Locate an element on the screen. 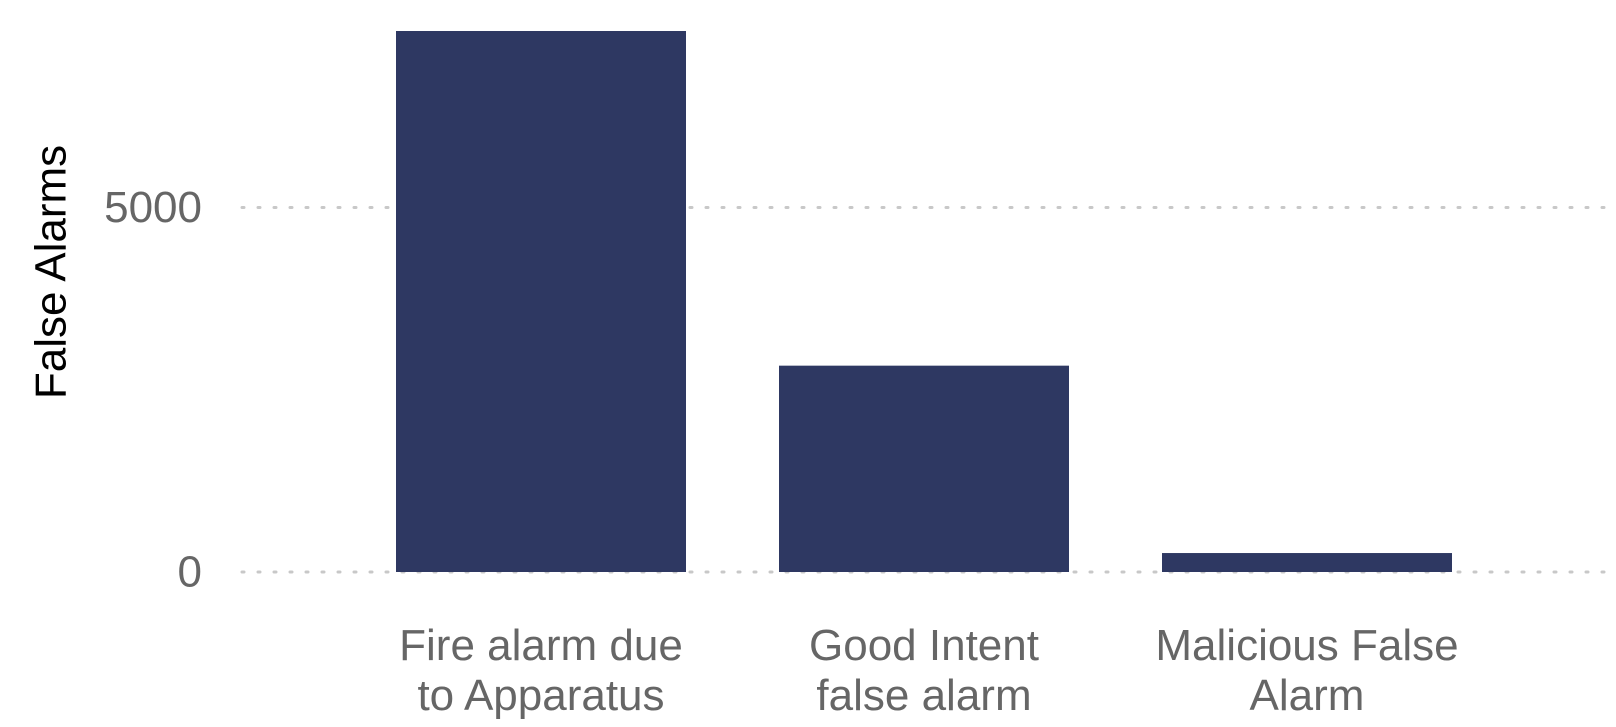  y-tick-label: 0 is located at coordinates (190, 572).